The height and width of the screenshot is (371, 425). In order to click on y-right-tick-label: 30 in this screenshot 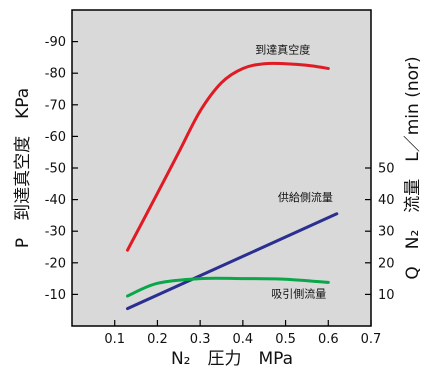, I will do `click(386, 232)`.